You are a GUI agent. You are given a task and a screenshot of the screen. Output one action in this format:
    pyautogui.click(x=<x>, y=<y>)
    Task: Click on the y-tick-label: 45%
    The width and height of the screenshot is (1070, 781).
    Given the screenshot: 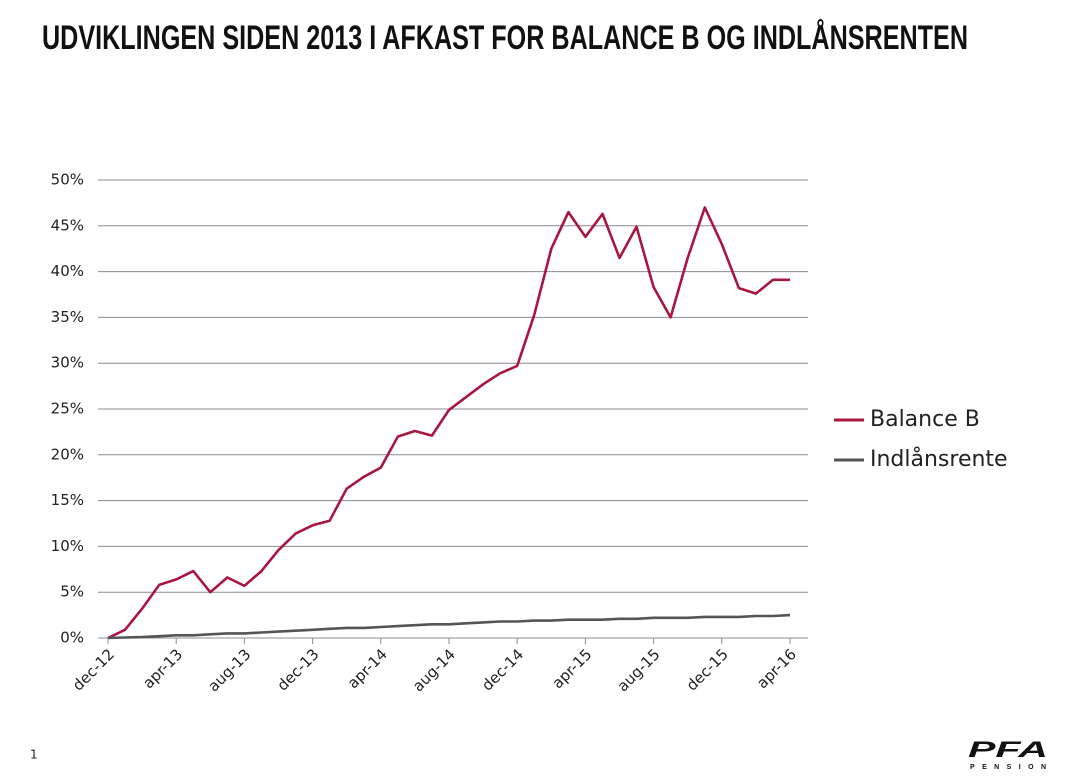 What is the action you would take?
    pyautogui.click(x=67, y=225)
    